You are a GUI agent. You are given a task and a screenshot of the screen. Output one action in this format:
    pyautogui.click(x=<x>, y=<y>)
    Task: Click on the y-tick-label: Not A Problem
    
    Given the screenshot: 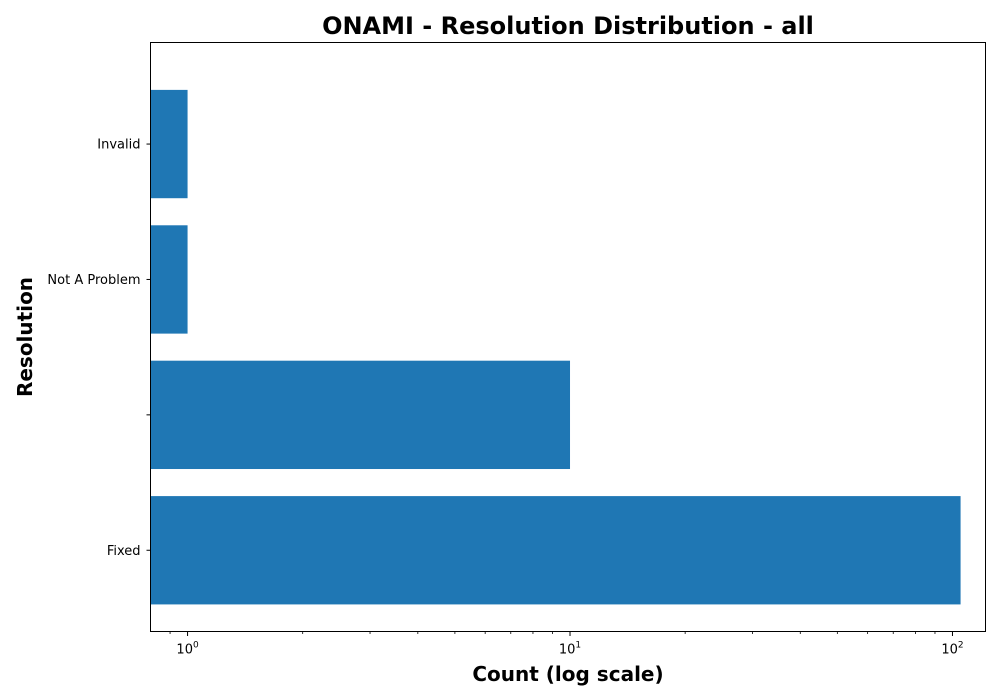 What is the action you would take?
    pyautogui.click(x=93, y=280)
    